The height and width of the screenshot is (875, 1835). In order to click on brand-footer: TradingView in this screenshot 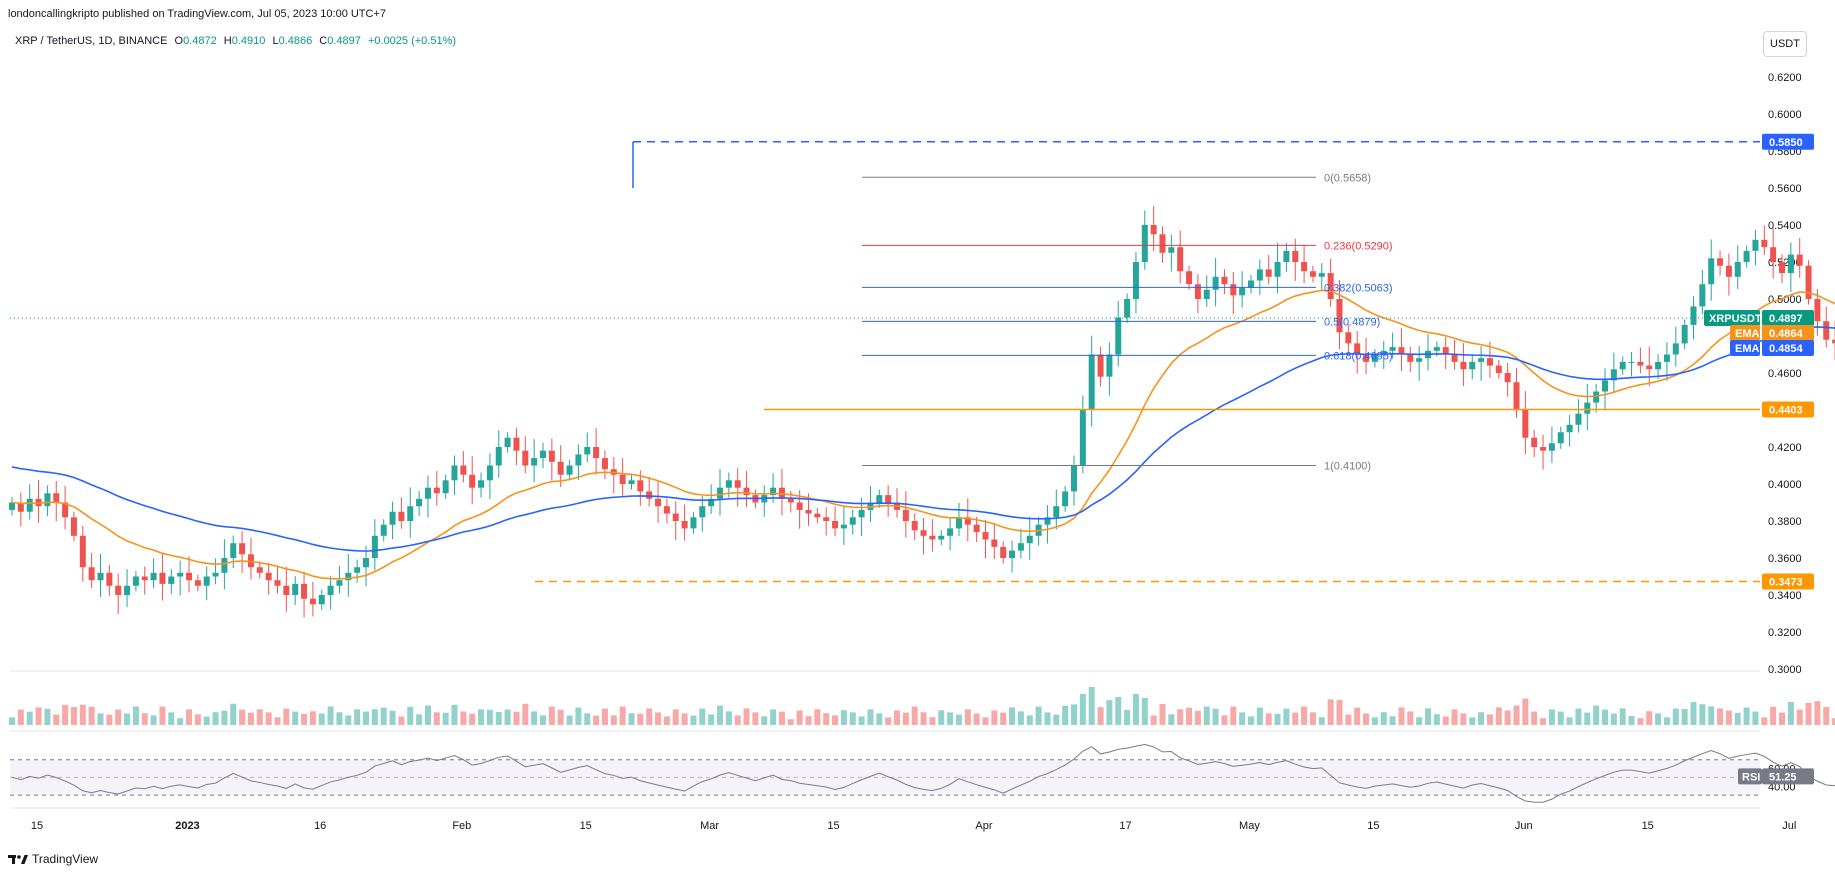, I will do `click(53, 859)`.